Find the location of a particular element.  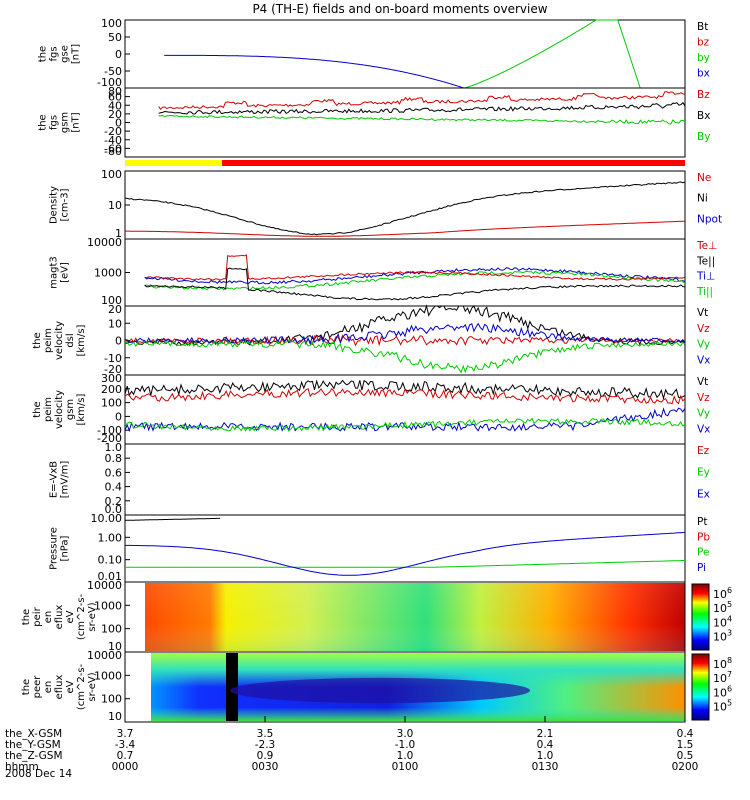

te-par-line is located at coordinates (415, 284).